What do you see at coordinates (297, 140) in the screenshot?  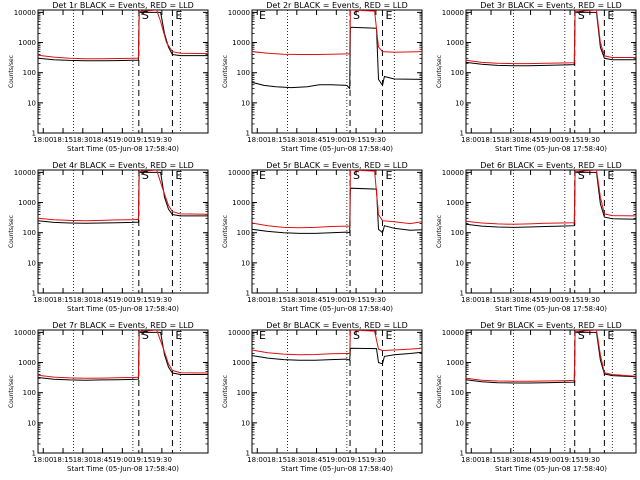 I see `x-tick-label: 18:30` at bounding box center [297, 140].